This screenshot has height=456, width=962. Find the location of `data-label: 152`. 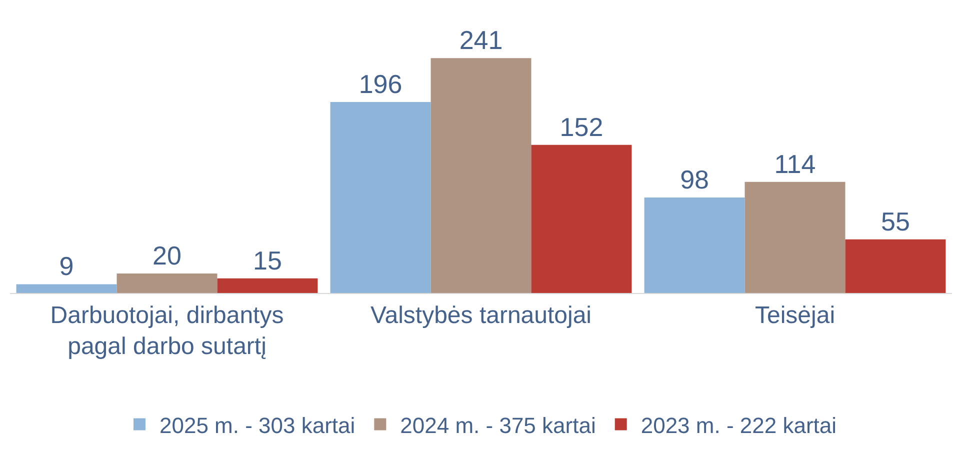

data-label: 152 is located at coordinates (582, 127).